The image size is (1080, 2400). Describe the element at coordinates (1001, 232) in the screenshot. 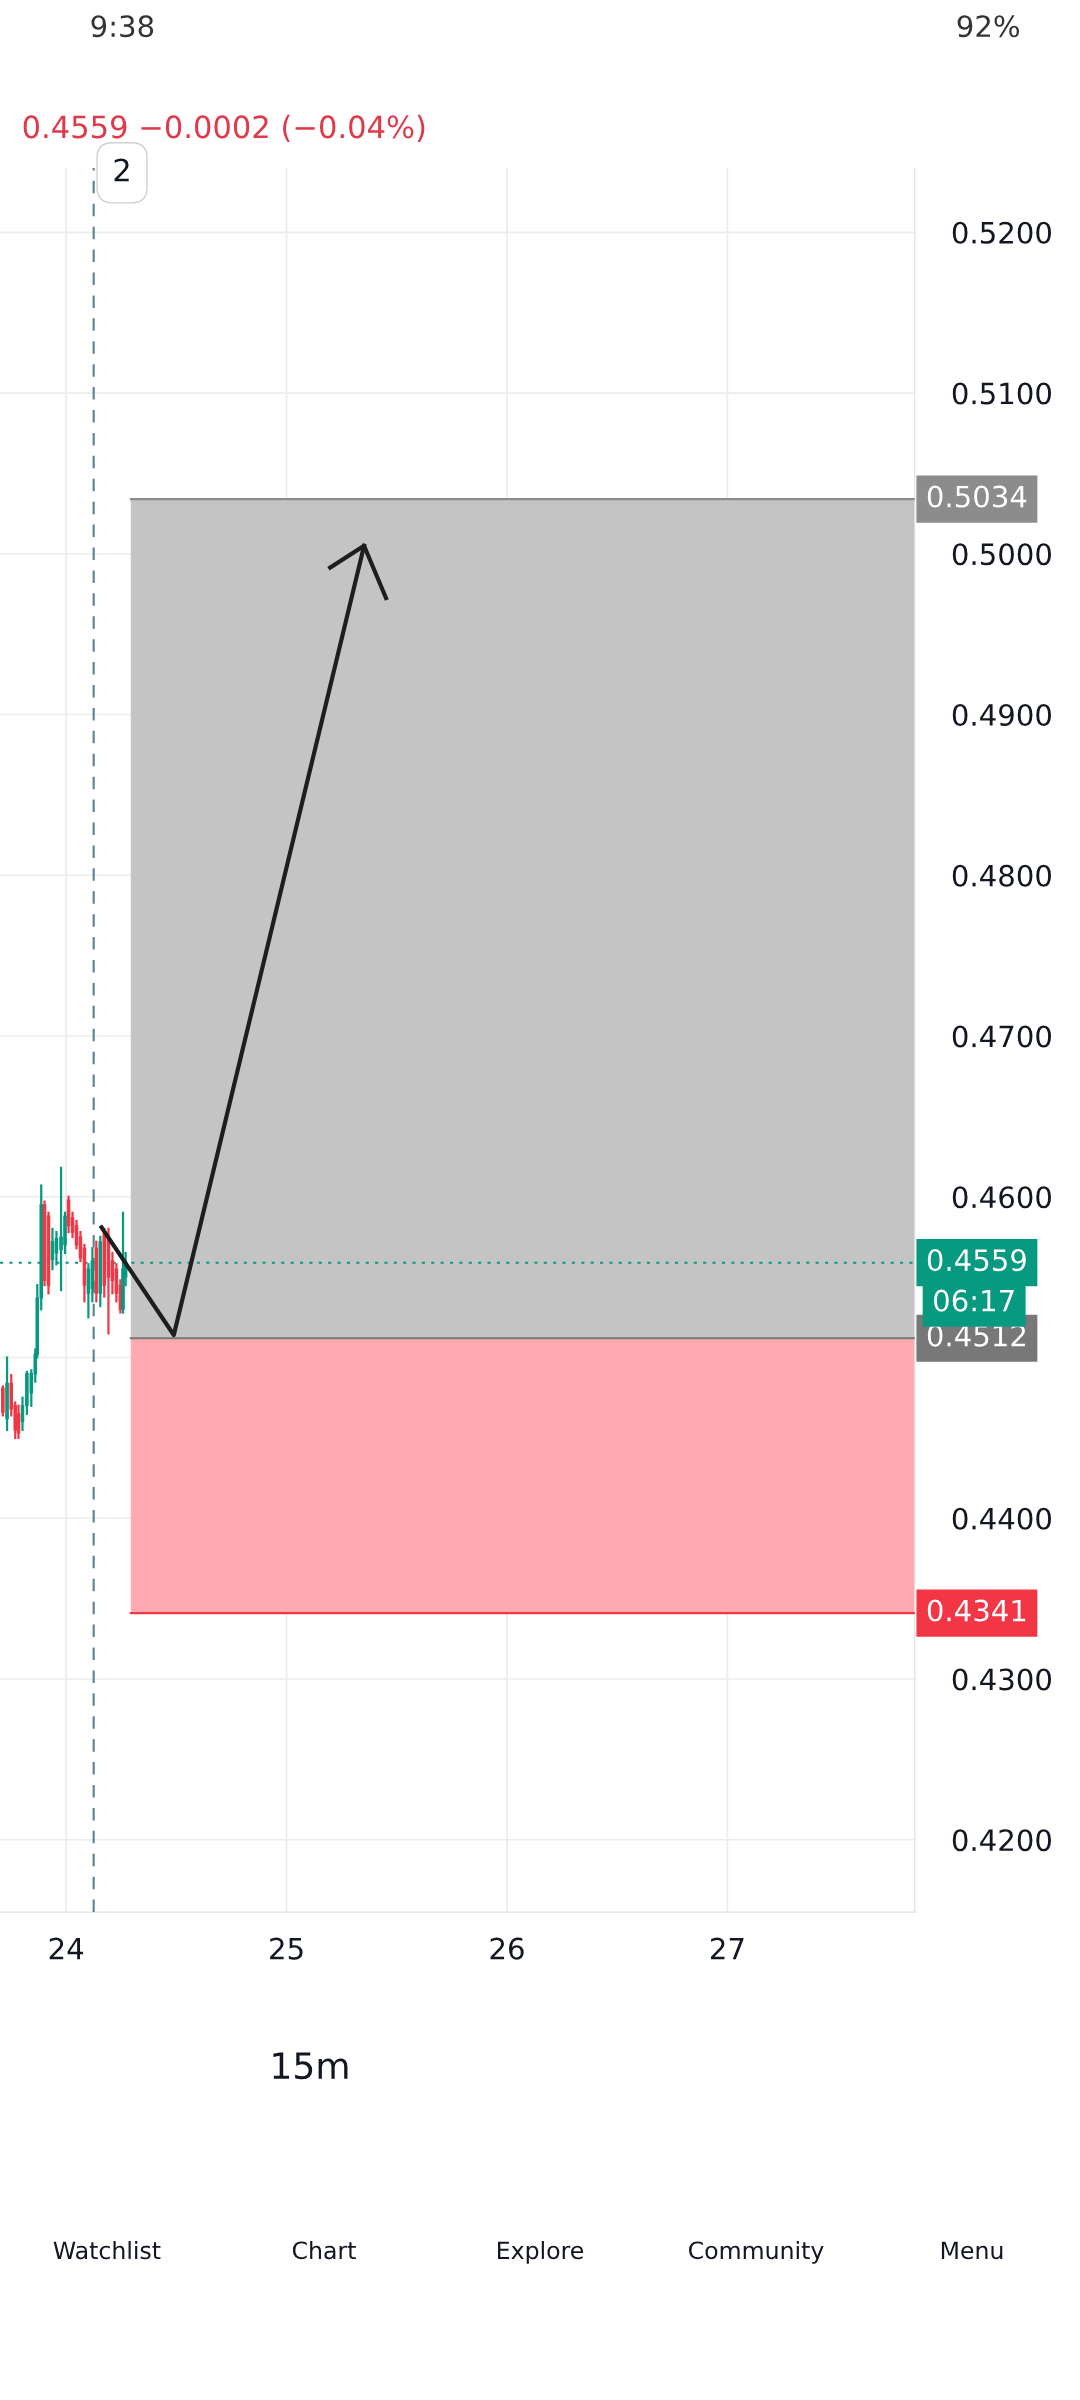

I see `y-tick-label: 0.5200` at that location.